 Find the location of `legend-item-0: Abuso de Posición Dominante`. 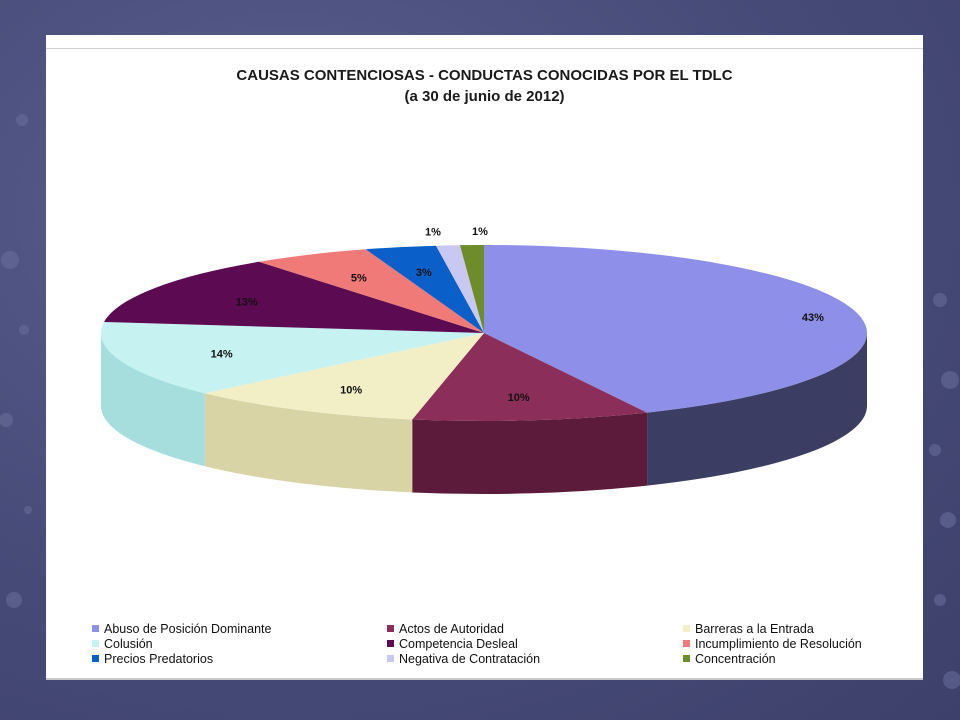

legend-item-0: Abuso de Posición Dominante is located at coordinates (181, 628).